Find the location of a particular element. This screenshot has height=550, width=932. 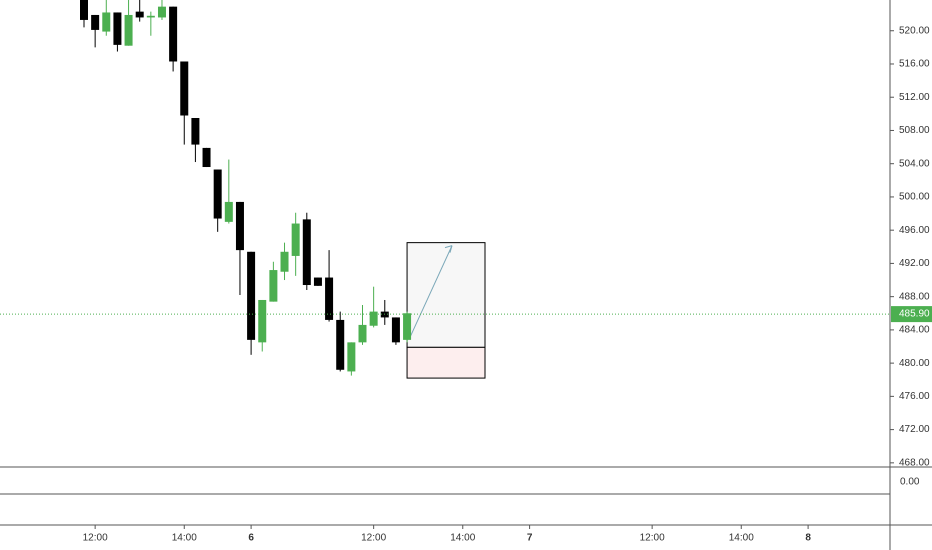

y-tick-label: 476.00 is located at coordinates (914, 396).